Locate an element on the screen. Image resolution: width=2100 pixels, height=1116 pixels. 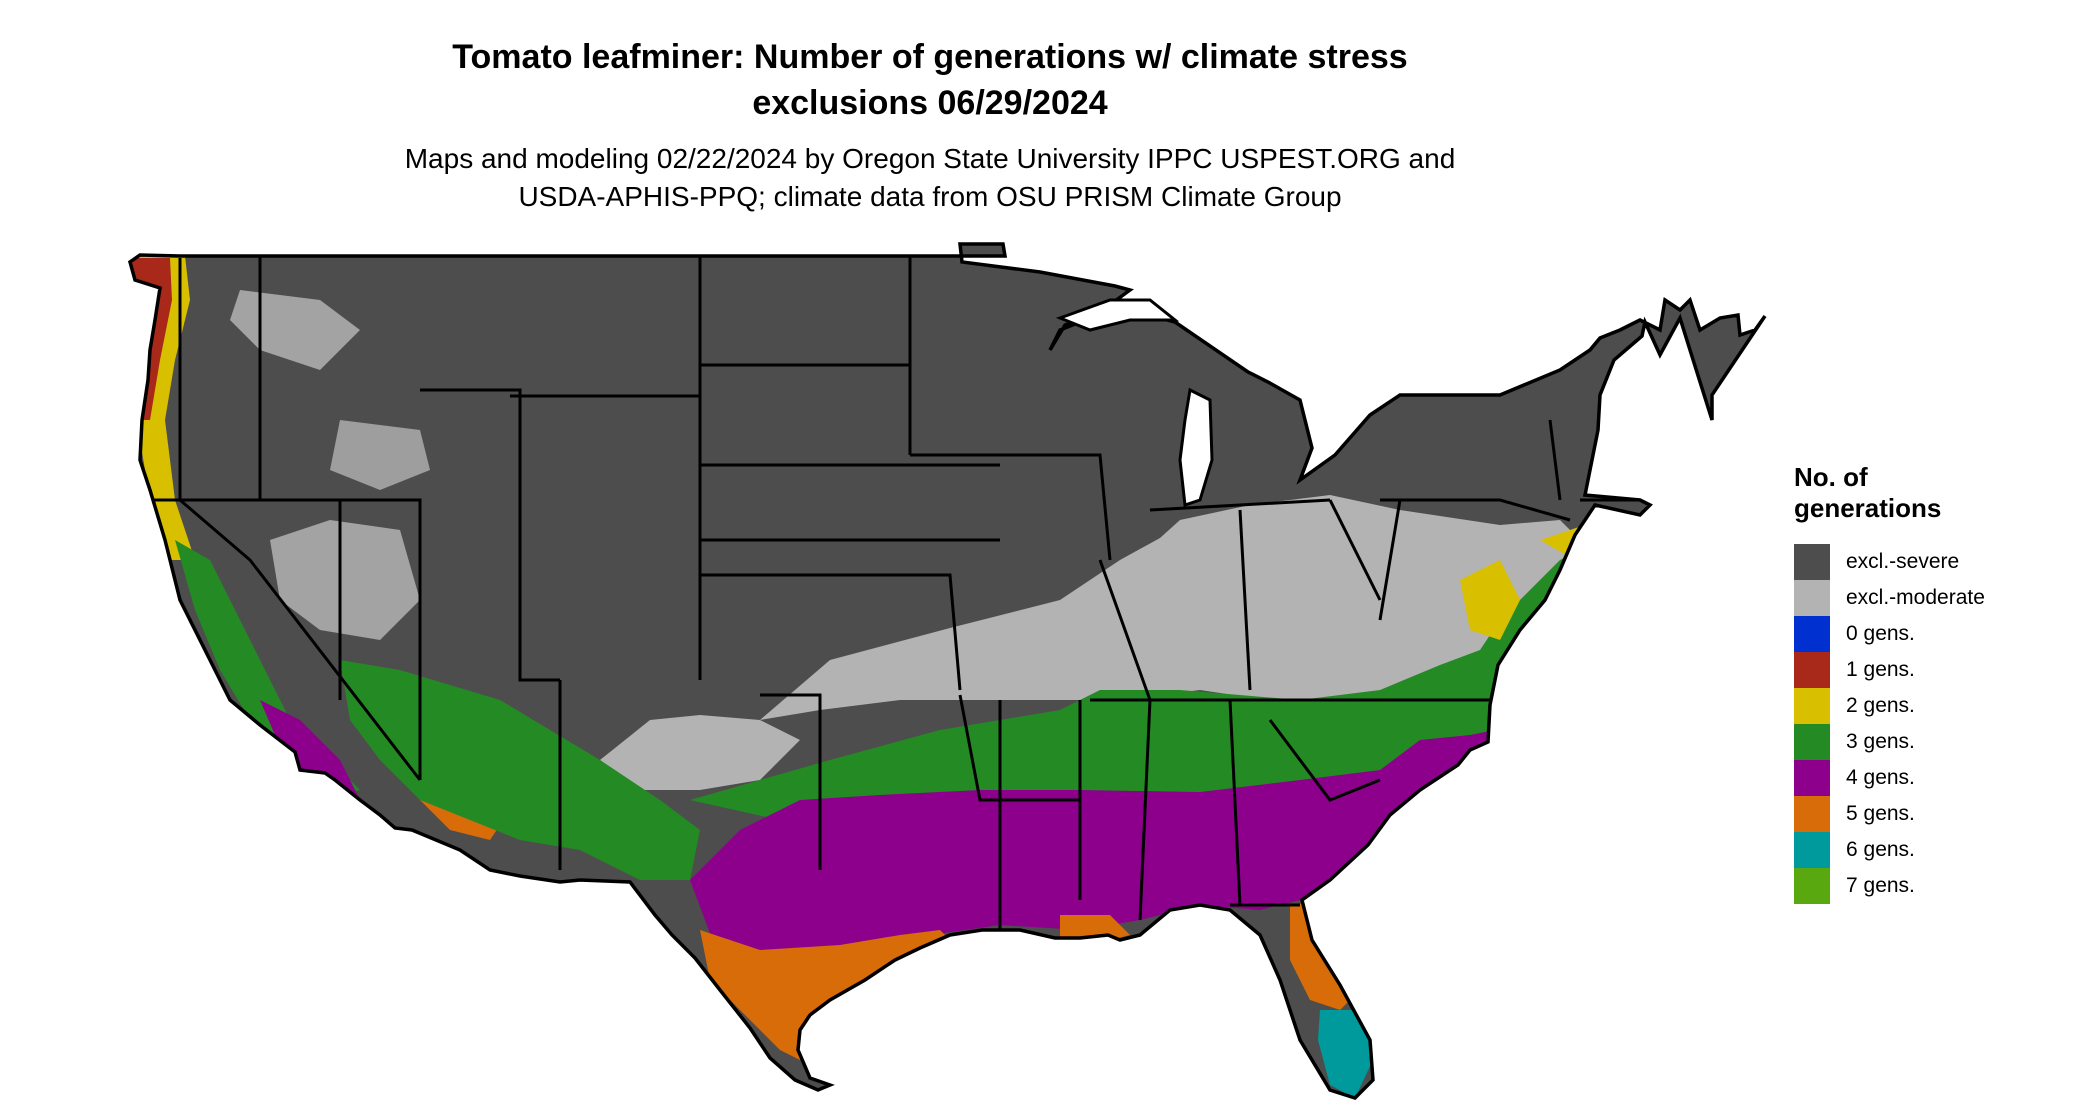
legend-item: excl.-moderate is located at coordinates (1944, 598).